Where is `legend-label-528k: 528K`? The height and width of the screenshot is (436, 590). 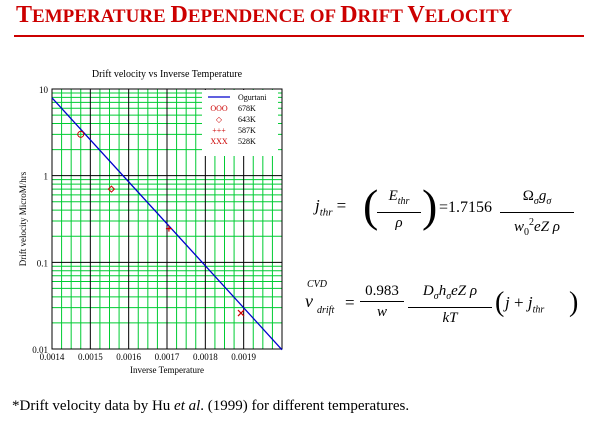
legend-label-528k: 528K is located at coordinates (247, 141).